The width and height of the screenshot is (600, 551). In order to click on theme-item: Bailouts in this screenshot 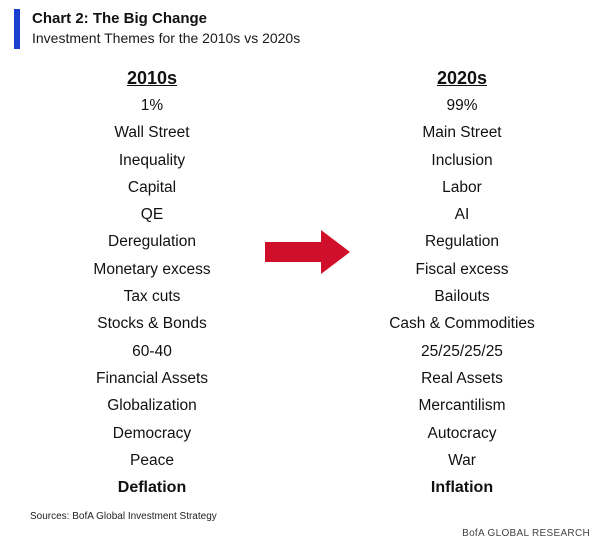, I will do `click(462, 297)`.